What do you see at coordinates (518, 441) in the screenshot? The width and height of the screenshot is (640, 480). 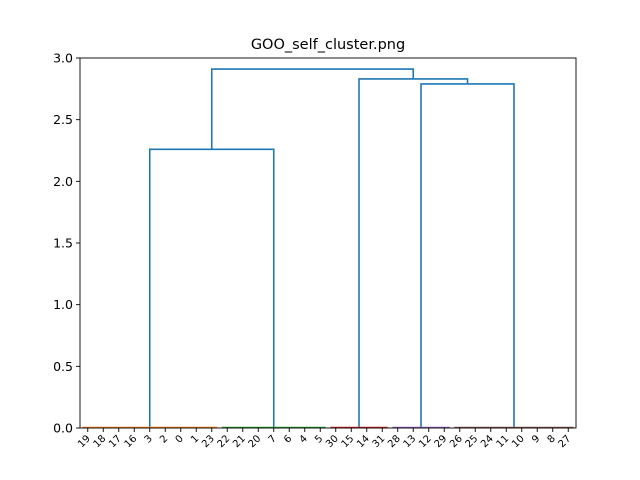 I see `leaf-label: 10` at bounding box center [518, 441].